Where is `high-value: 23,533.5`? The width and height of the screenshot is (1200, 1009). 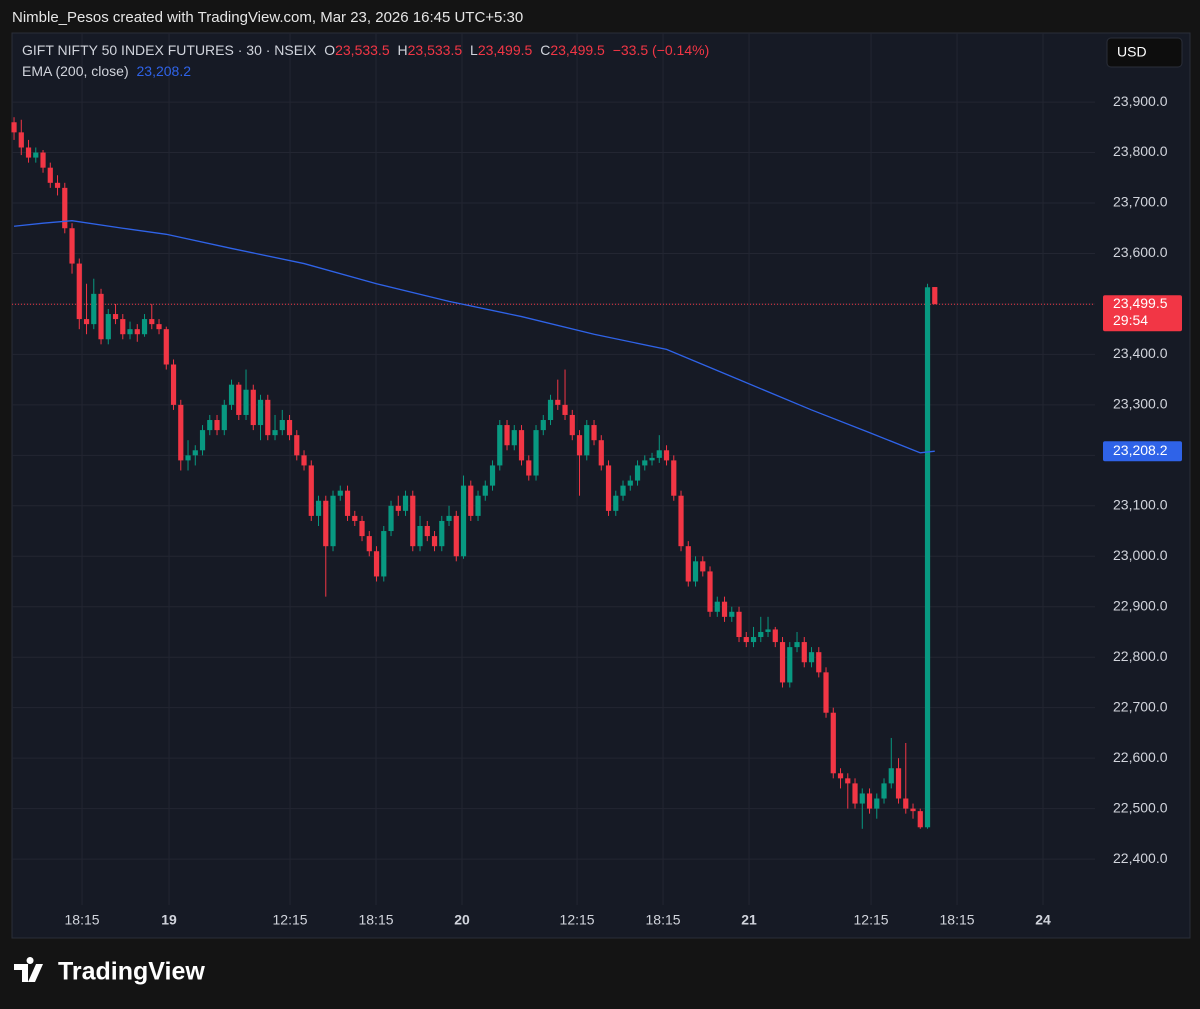
high-value: 23,533.5 is located at coordinates (435, 50).